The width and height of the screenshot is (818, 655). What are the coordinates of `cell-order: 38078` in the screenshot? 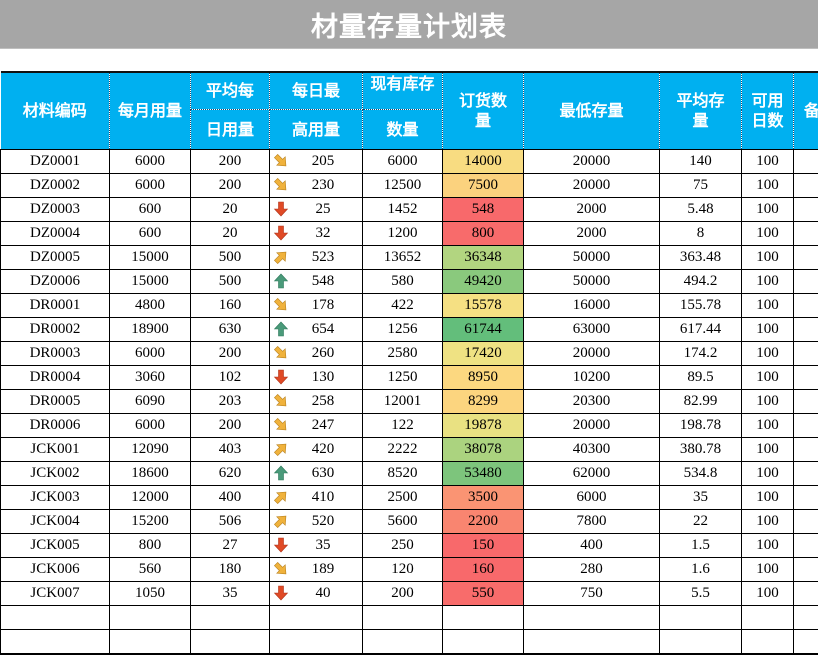 It's located at (483, 449).